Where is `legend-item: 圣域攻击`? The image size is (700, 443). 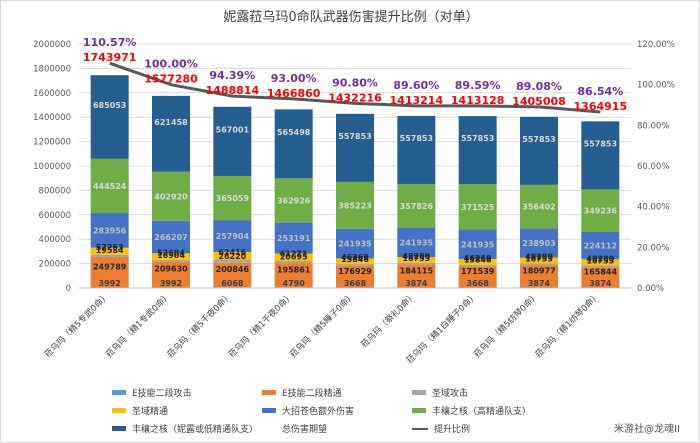 legend-item: 圣域攻击 is located at coordinates (440, 392).